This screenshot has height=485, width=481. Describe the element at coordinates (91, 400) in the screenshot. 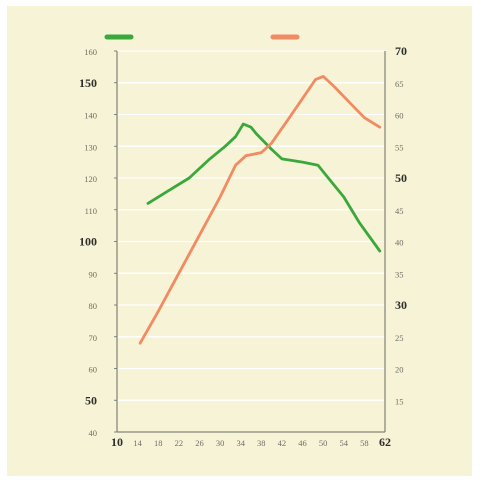

I see `y-left-tick-label: 50` at that location.